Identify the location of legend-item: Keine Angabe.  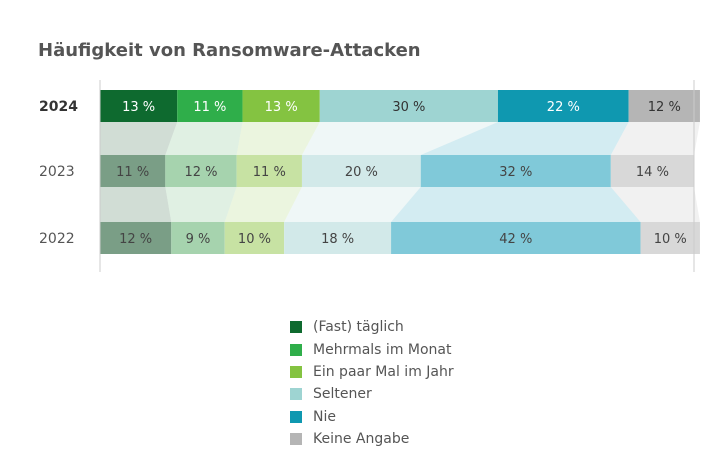
(372, 439).